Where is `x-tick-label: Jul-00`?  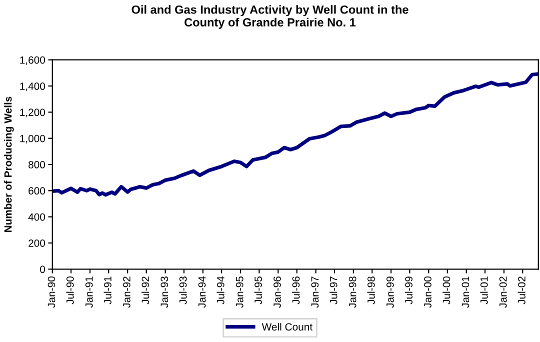
x-tick-label: Jul-00 is located at coordinates (446, 290).